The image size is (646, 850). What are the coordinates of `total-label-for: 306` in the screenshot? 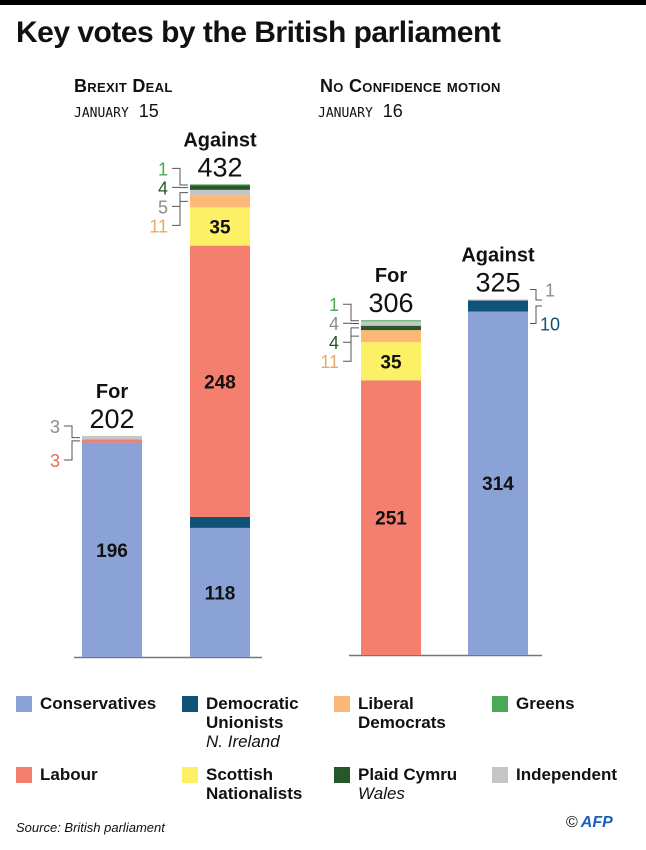 It's located at (390, 303).